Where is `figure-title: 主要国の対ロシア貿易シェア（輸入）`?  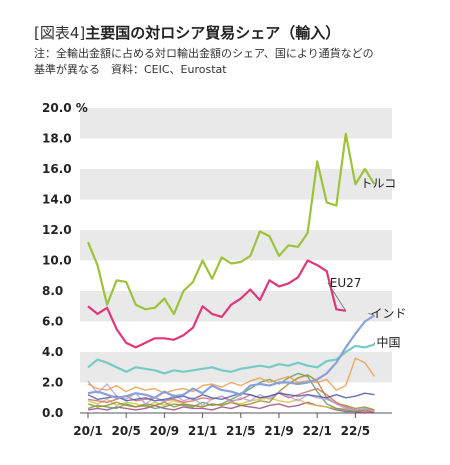
figure-title: 主要国の対ロシア貿易シェア（輸入） is located at coordinates (213, 33).